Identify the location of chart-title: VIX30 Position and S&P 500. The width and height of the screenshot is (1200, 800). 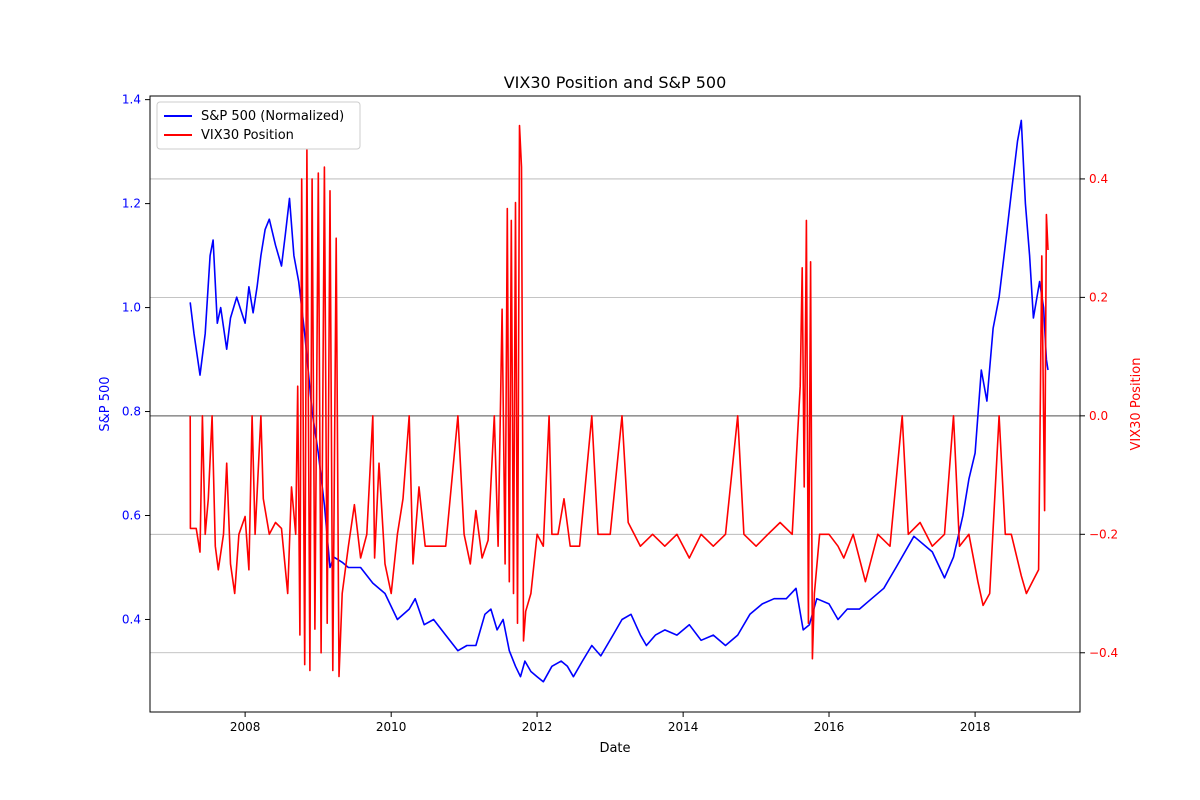
(615, 82).